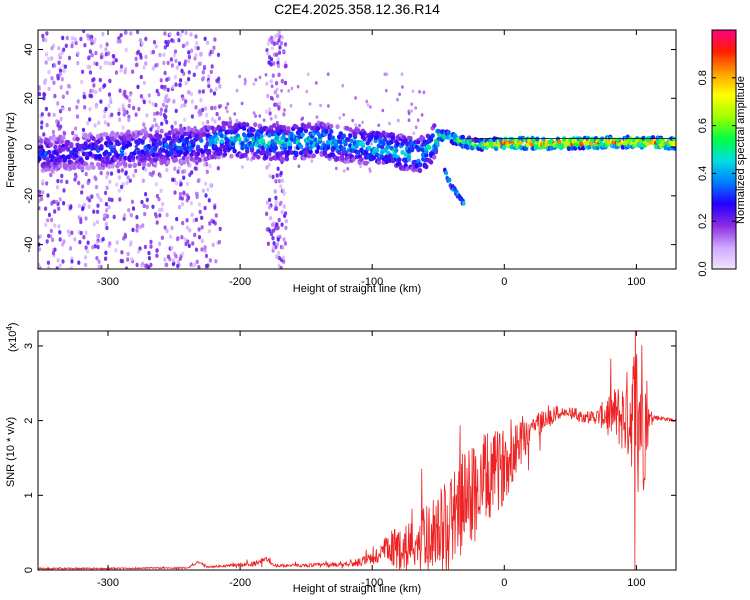  I want to click on colorbar-tick-label: 0.8, so click(703, 77).